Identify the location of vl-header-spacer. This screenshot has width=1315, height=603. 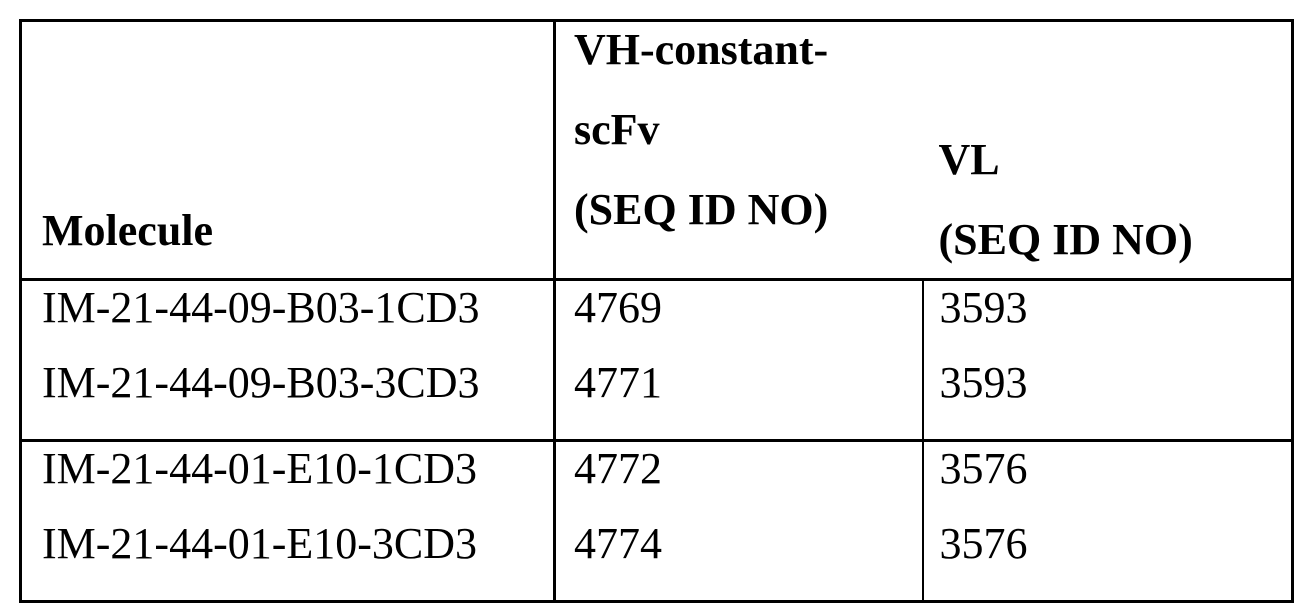
(1115, 65).